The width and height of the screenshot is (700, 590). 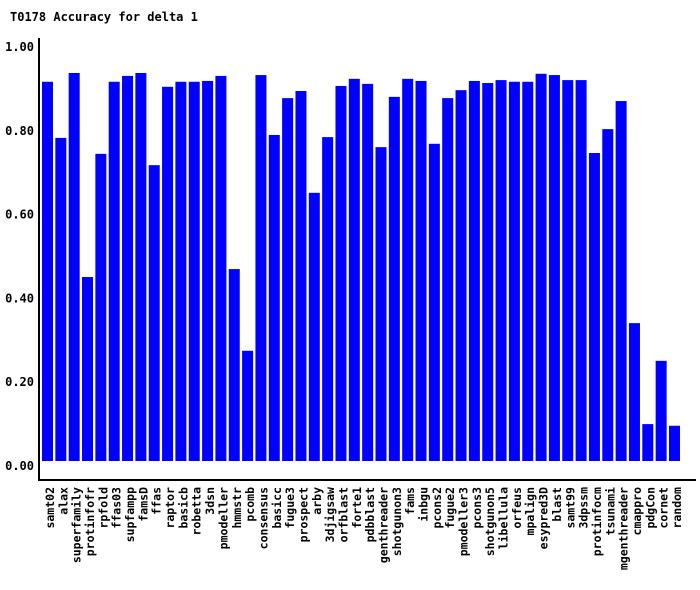 What do you see at coordinates (157, 501) in the screenshot?
I see `x-tick-label: ffas` at bounding box center [157, 501].